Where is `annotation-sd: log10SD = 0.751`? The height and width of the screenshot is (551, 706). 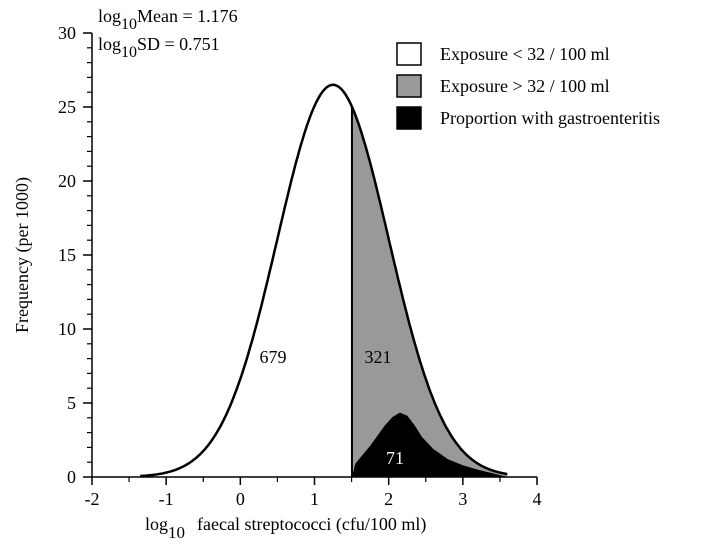
annotation-sd: log10SD = 0.751 is located at coordinates (159, 47).